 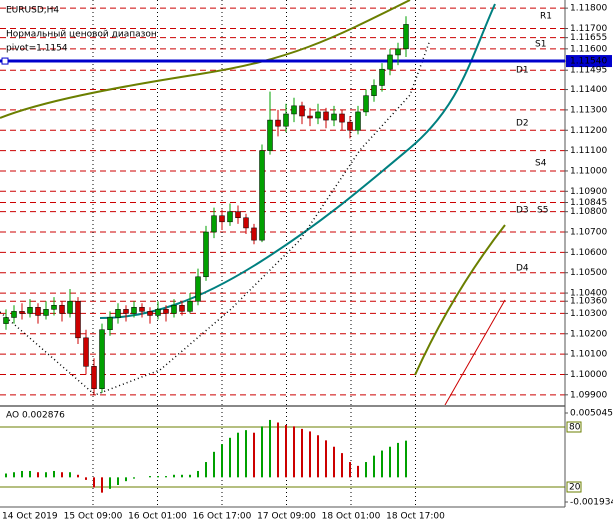 I want to click on x-tick-label: 14 Oct 2019, so click(x=30, y=517).